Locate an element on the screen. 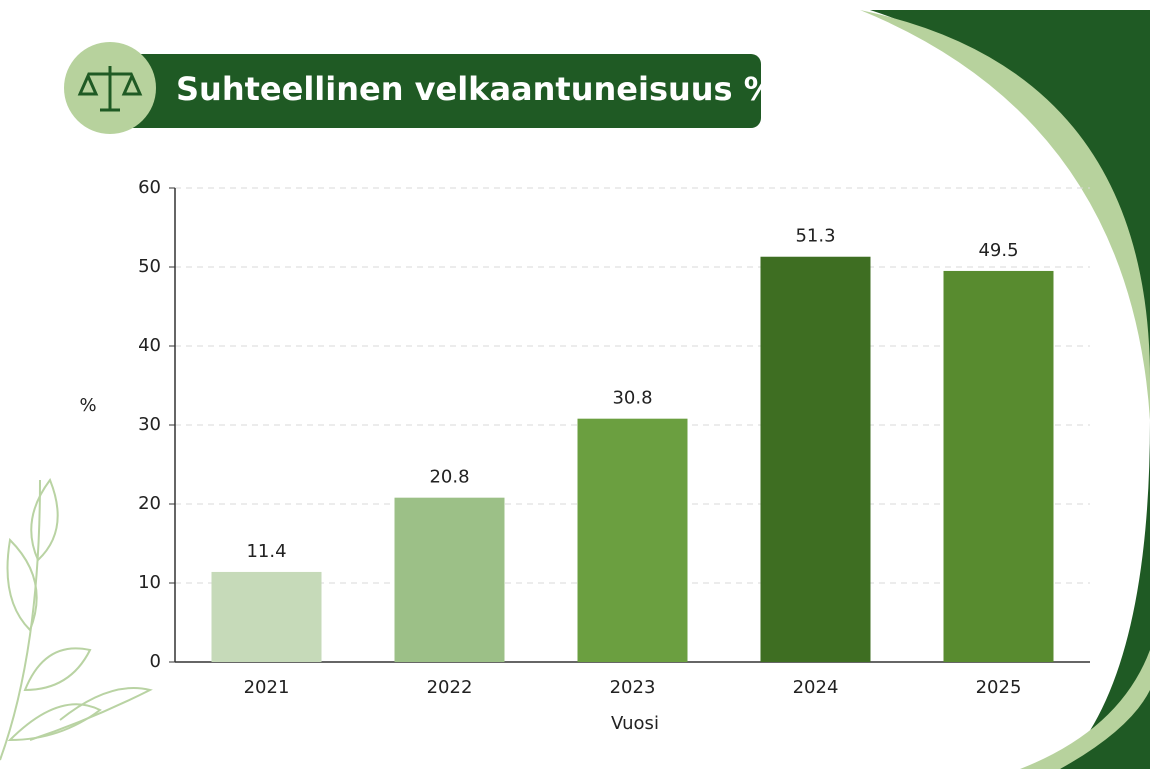 Image resolution: width=1150 pixels, height=769 pixels. y-tick-label: 40 is located at coordinates (149, 345).